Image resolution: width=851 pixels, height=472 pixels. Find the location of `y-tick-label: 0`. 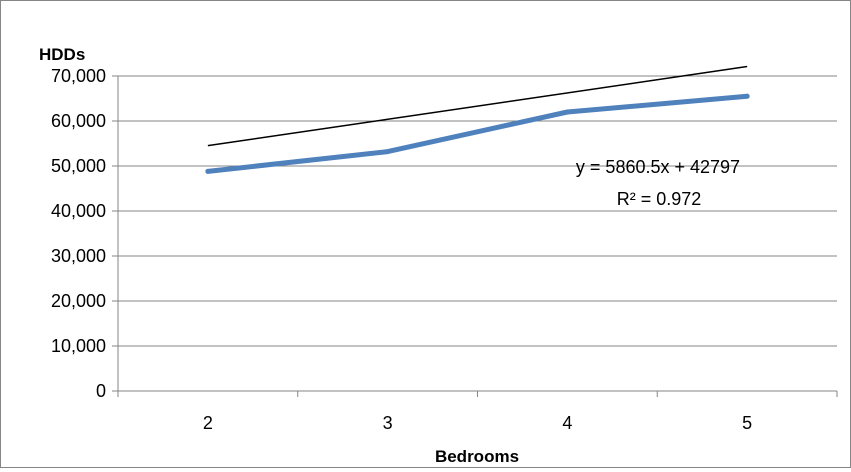

y-tick-label: 0 is located at coordinates (101, 391).